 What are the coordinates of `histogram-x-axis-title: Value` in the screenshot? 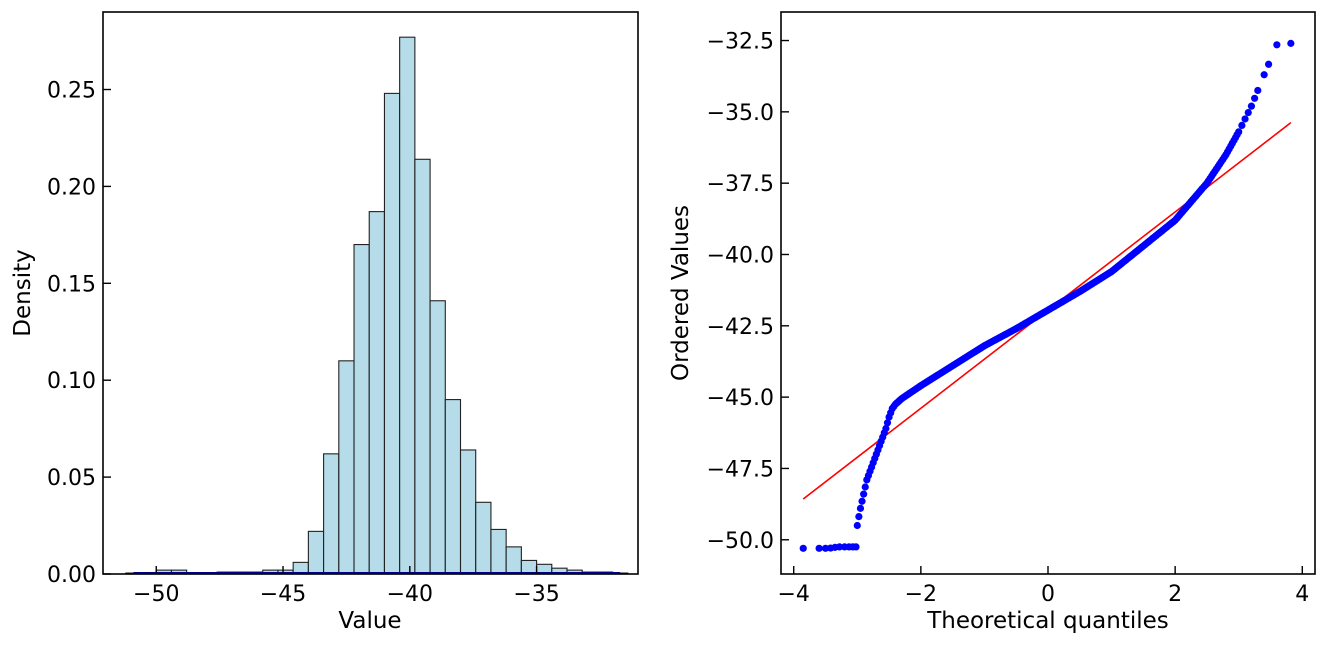 It's located at (369, 621).